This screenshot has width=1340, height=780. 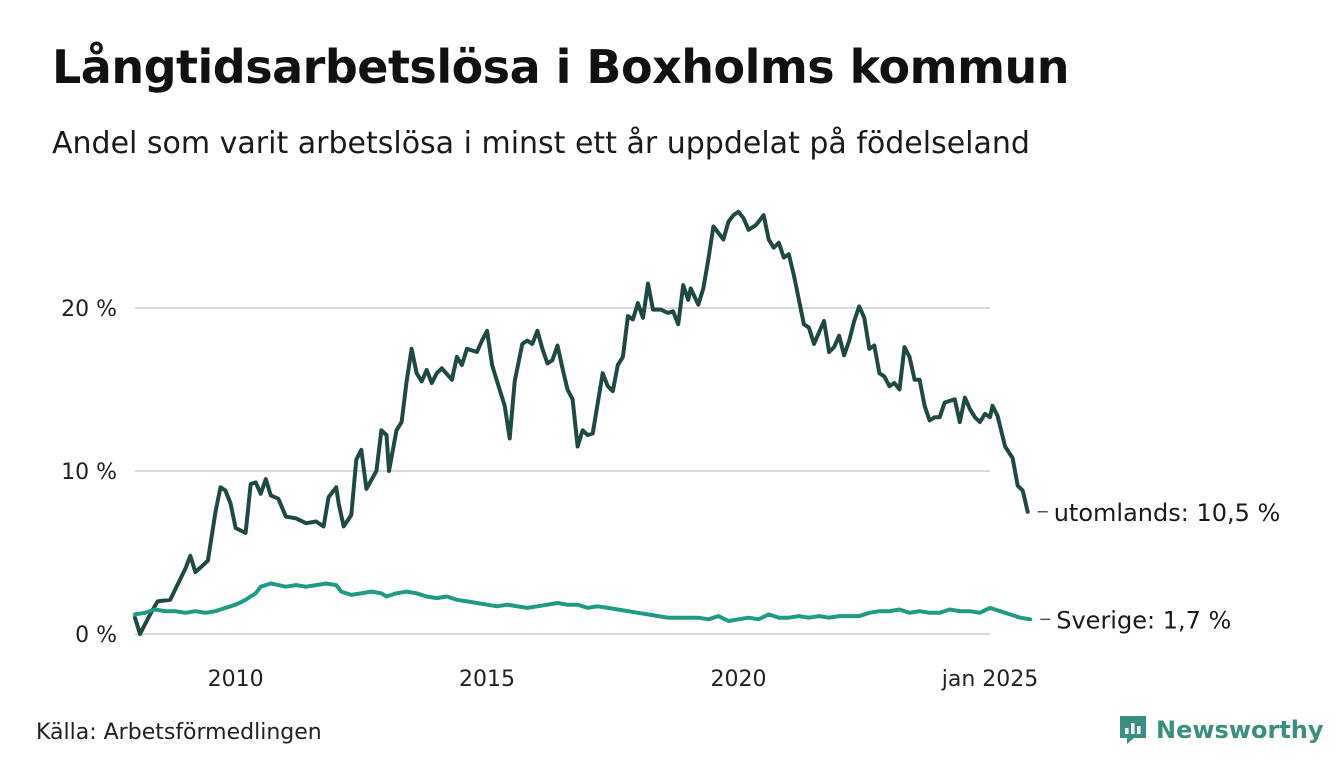 I want to click on brand-name: Newsworthy, so click(x=1240, y=730).